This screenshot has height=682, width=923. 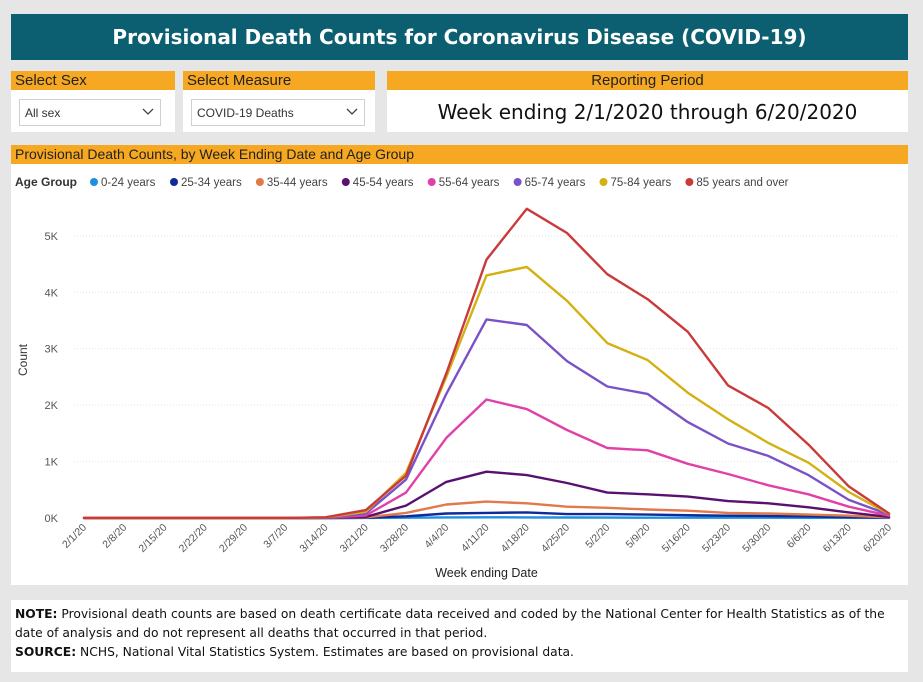 I want to click on y-tick-label: 3K, so click(x=52, y=350).